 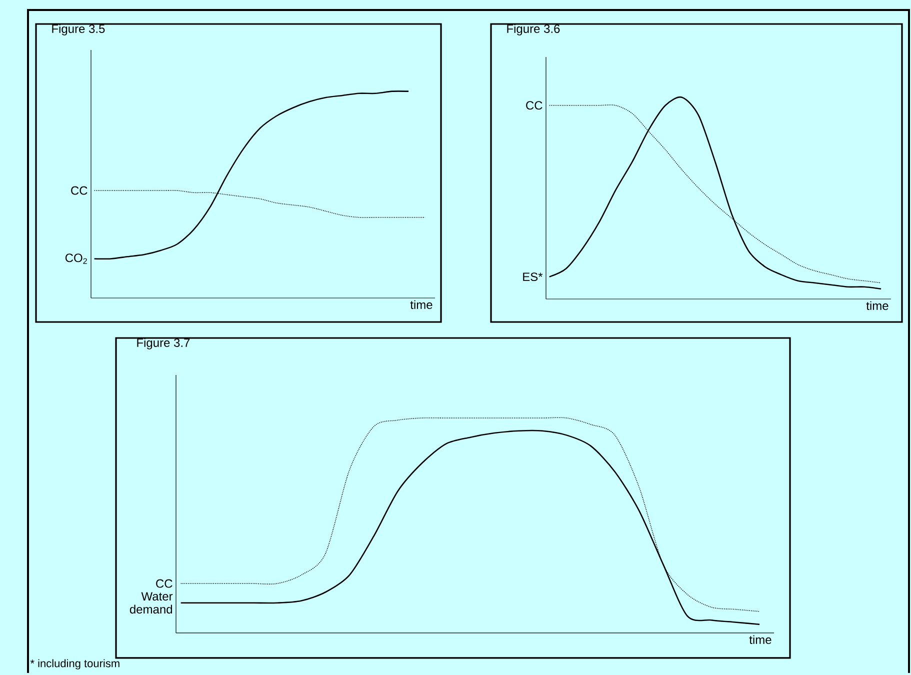 What do you see at coordinates (151, 603) in the screenshot?
I see `series-label: Water demand` at bounding box center [151, 603].